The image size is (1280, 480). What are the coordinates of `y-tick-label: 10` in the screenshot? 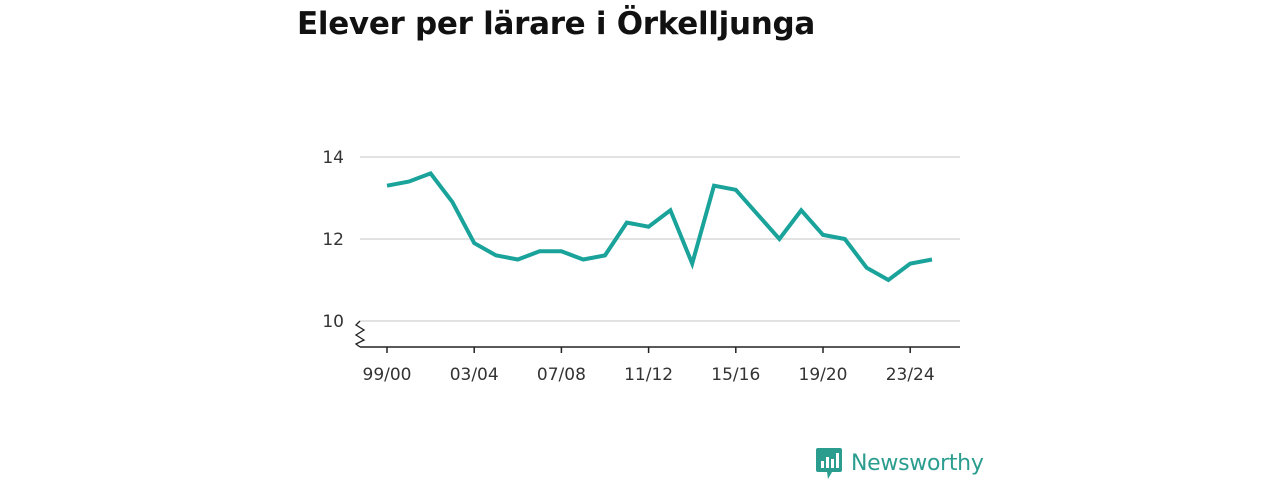 It's located at (333, 322).